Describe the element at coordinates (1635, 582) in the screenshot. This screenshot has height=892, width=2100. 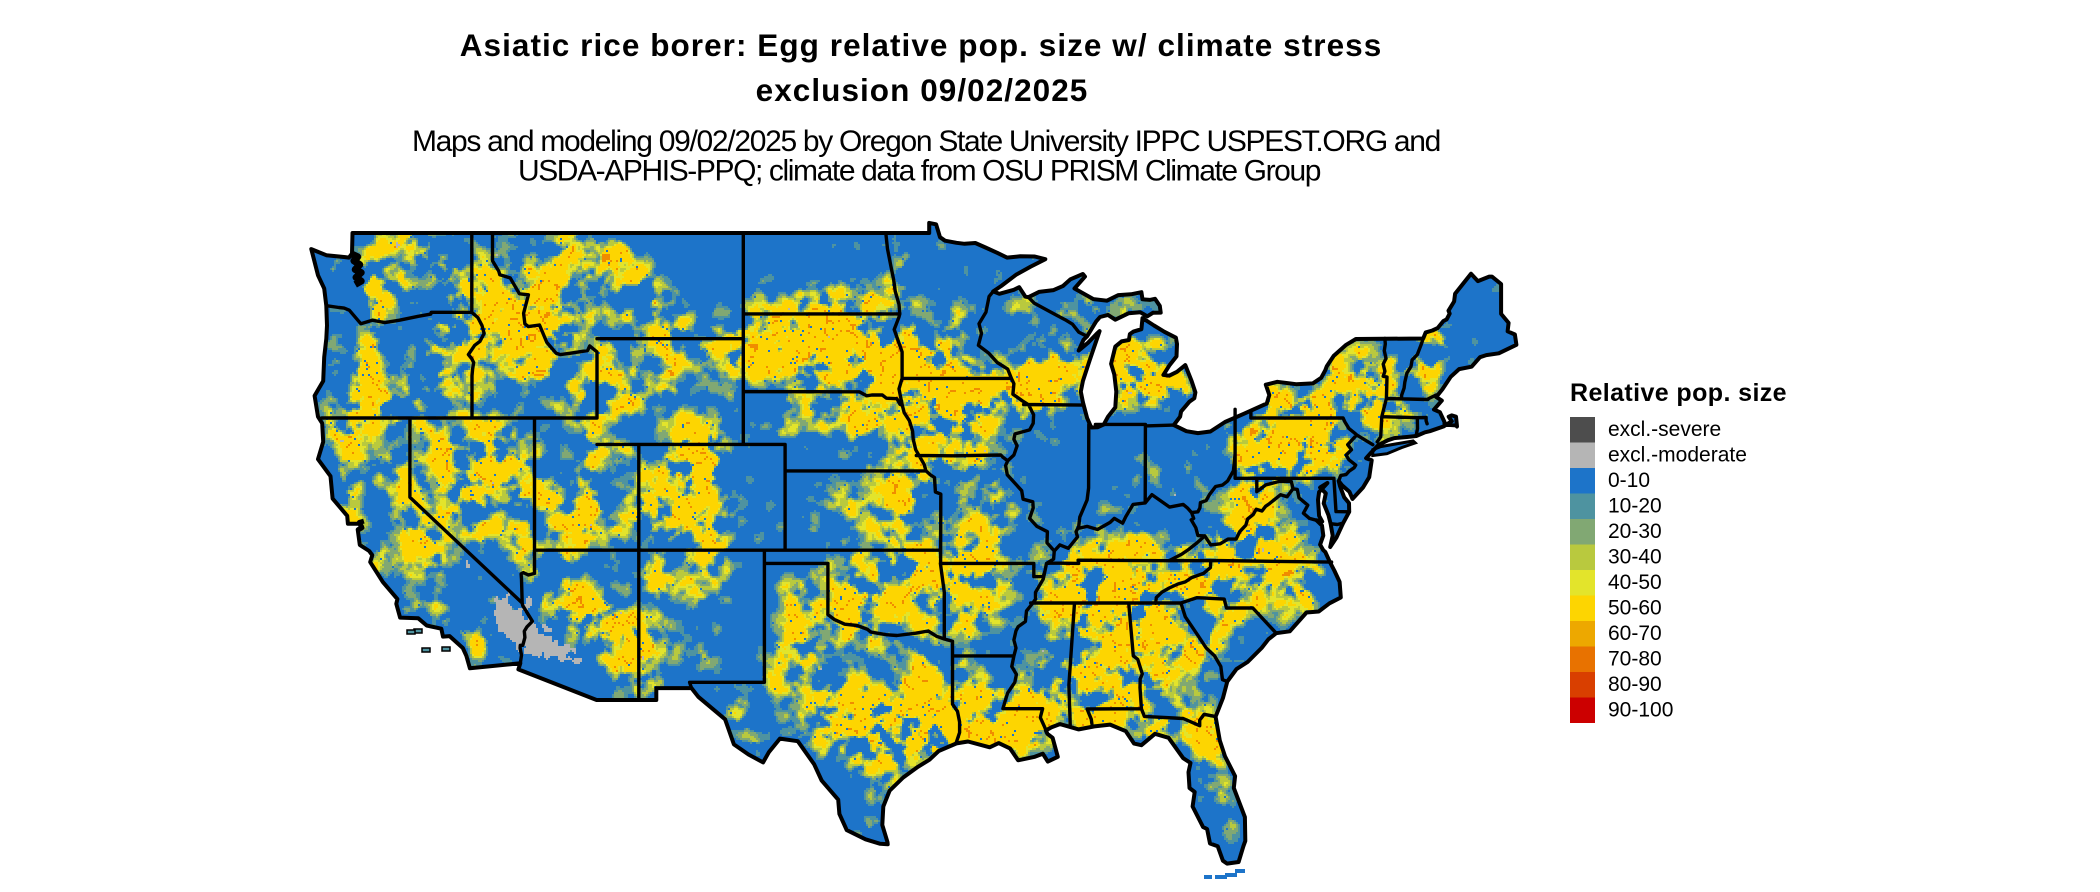
I see `svg-text: 40-50` at that location.